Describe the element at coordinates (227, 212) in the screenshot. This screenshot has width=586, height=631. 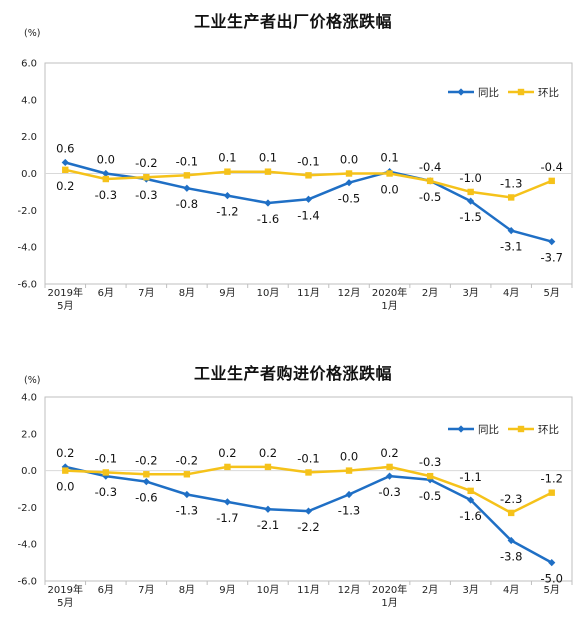
I see `data-label-yoy: -1.2` at that location.